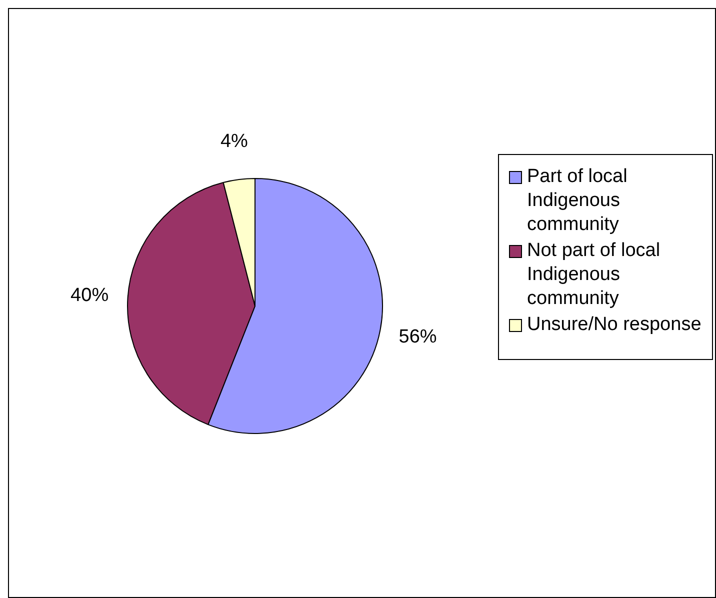 Image resolution: width=716 pixels, height=598 pixels. Describe the element at coordinates (234, 141) in the screenshot. I see `data-label: 4%` at that location.